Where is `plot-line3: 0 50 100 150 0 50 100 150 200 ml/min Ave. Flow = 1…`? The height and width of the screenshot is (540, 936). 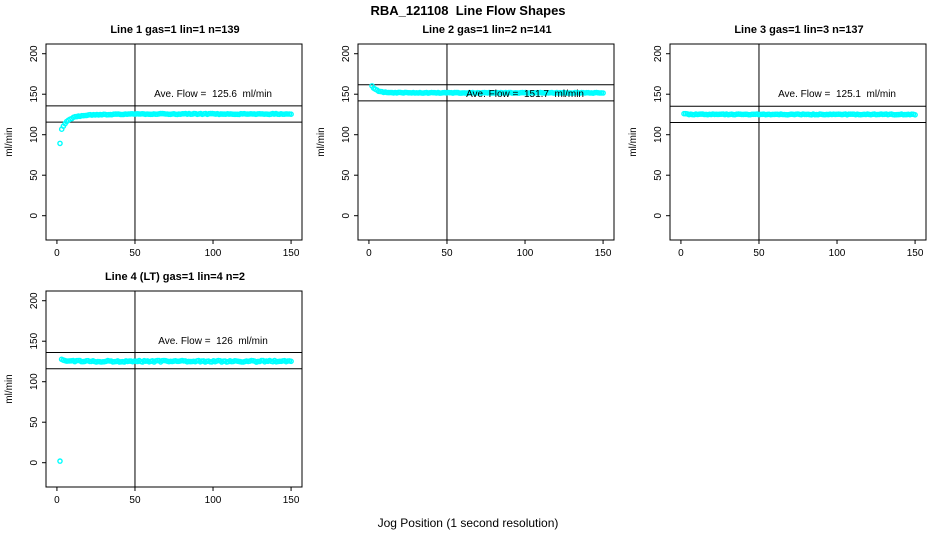 plot-line3: 0 50 100 150 0 50 100 150 200 ml/min Ave. Flow = 1… is located at coordinates (777, 151).